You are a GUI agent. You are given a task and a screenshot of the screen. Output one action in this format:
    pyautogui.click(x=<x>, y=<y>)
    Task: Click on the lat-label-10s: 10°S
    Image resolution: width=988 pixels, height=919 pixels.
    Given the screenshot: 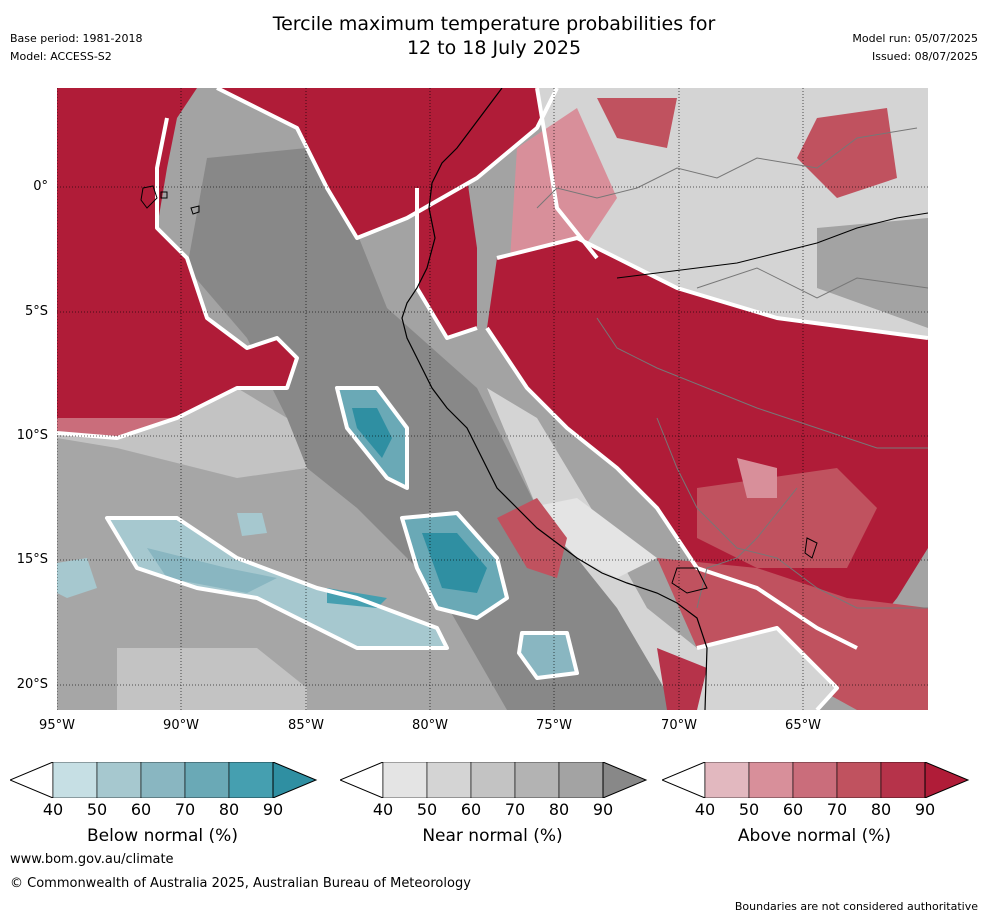 What is the action you would take?
    pyautogui.click(x=32, y=435)
    